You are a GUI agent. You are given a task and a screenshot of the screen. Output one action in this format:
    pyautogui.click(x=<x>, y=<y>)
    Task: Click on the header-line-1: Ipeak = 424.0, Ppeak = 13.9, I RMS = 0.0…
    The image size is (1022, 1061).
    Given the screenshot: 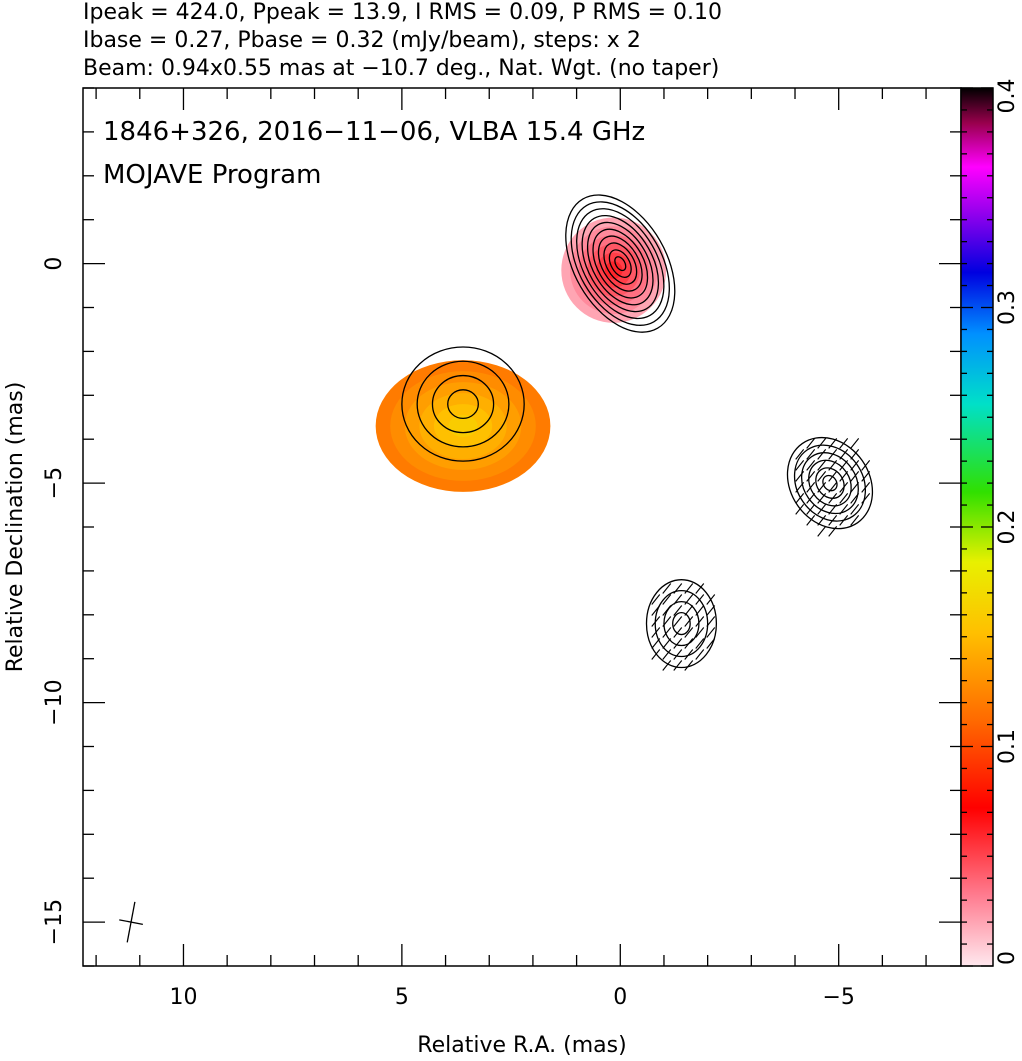 What is the action you would take?
    pyautogui.click(x=402, y=12)
    